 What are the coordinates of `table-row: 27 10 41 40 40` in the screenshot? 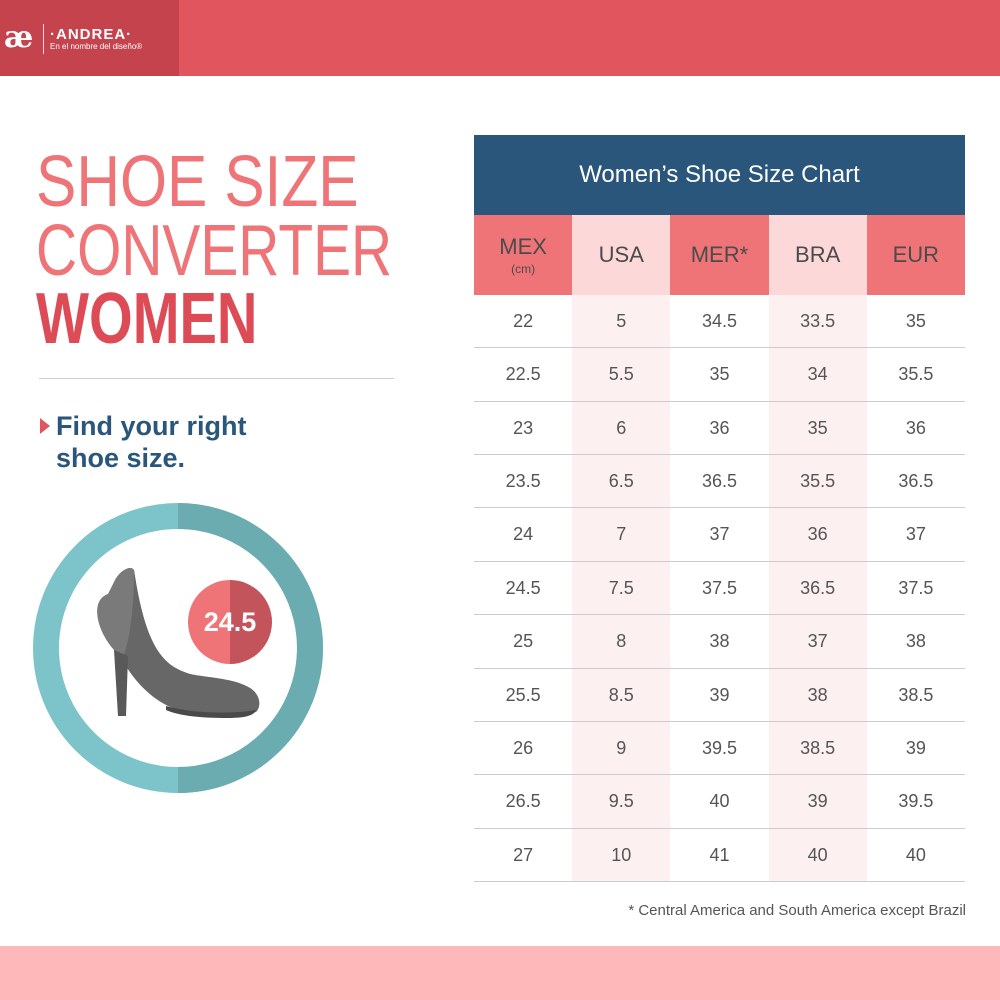 It's located at (719, 855).